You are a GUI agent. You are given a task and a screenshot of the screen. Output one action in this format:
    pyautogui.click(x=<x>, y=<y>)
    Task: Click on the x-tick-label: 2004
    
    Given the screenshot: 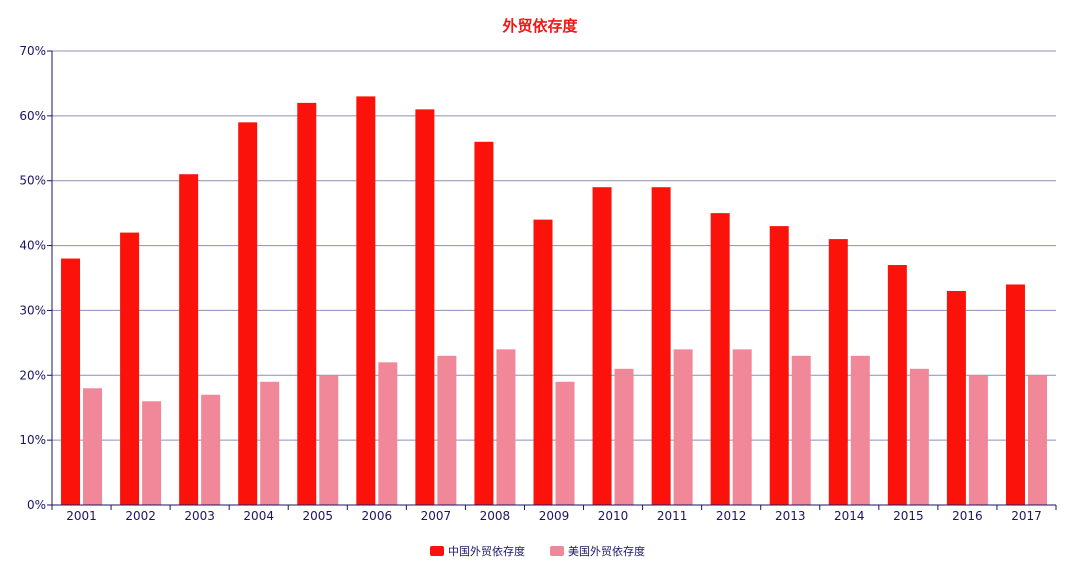 What is the action you would take?
    pyautogui.click(x=258, y=516)
    